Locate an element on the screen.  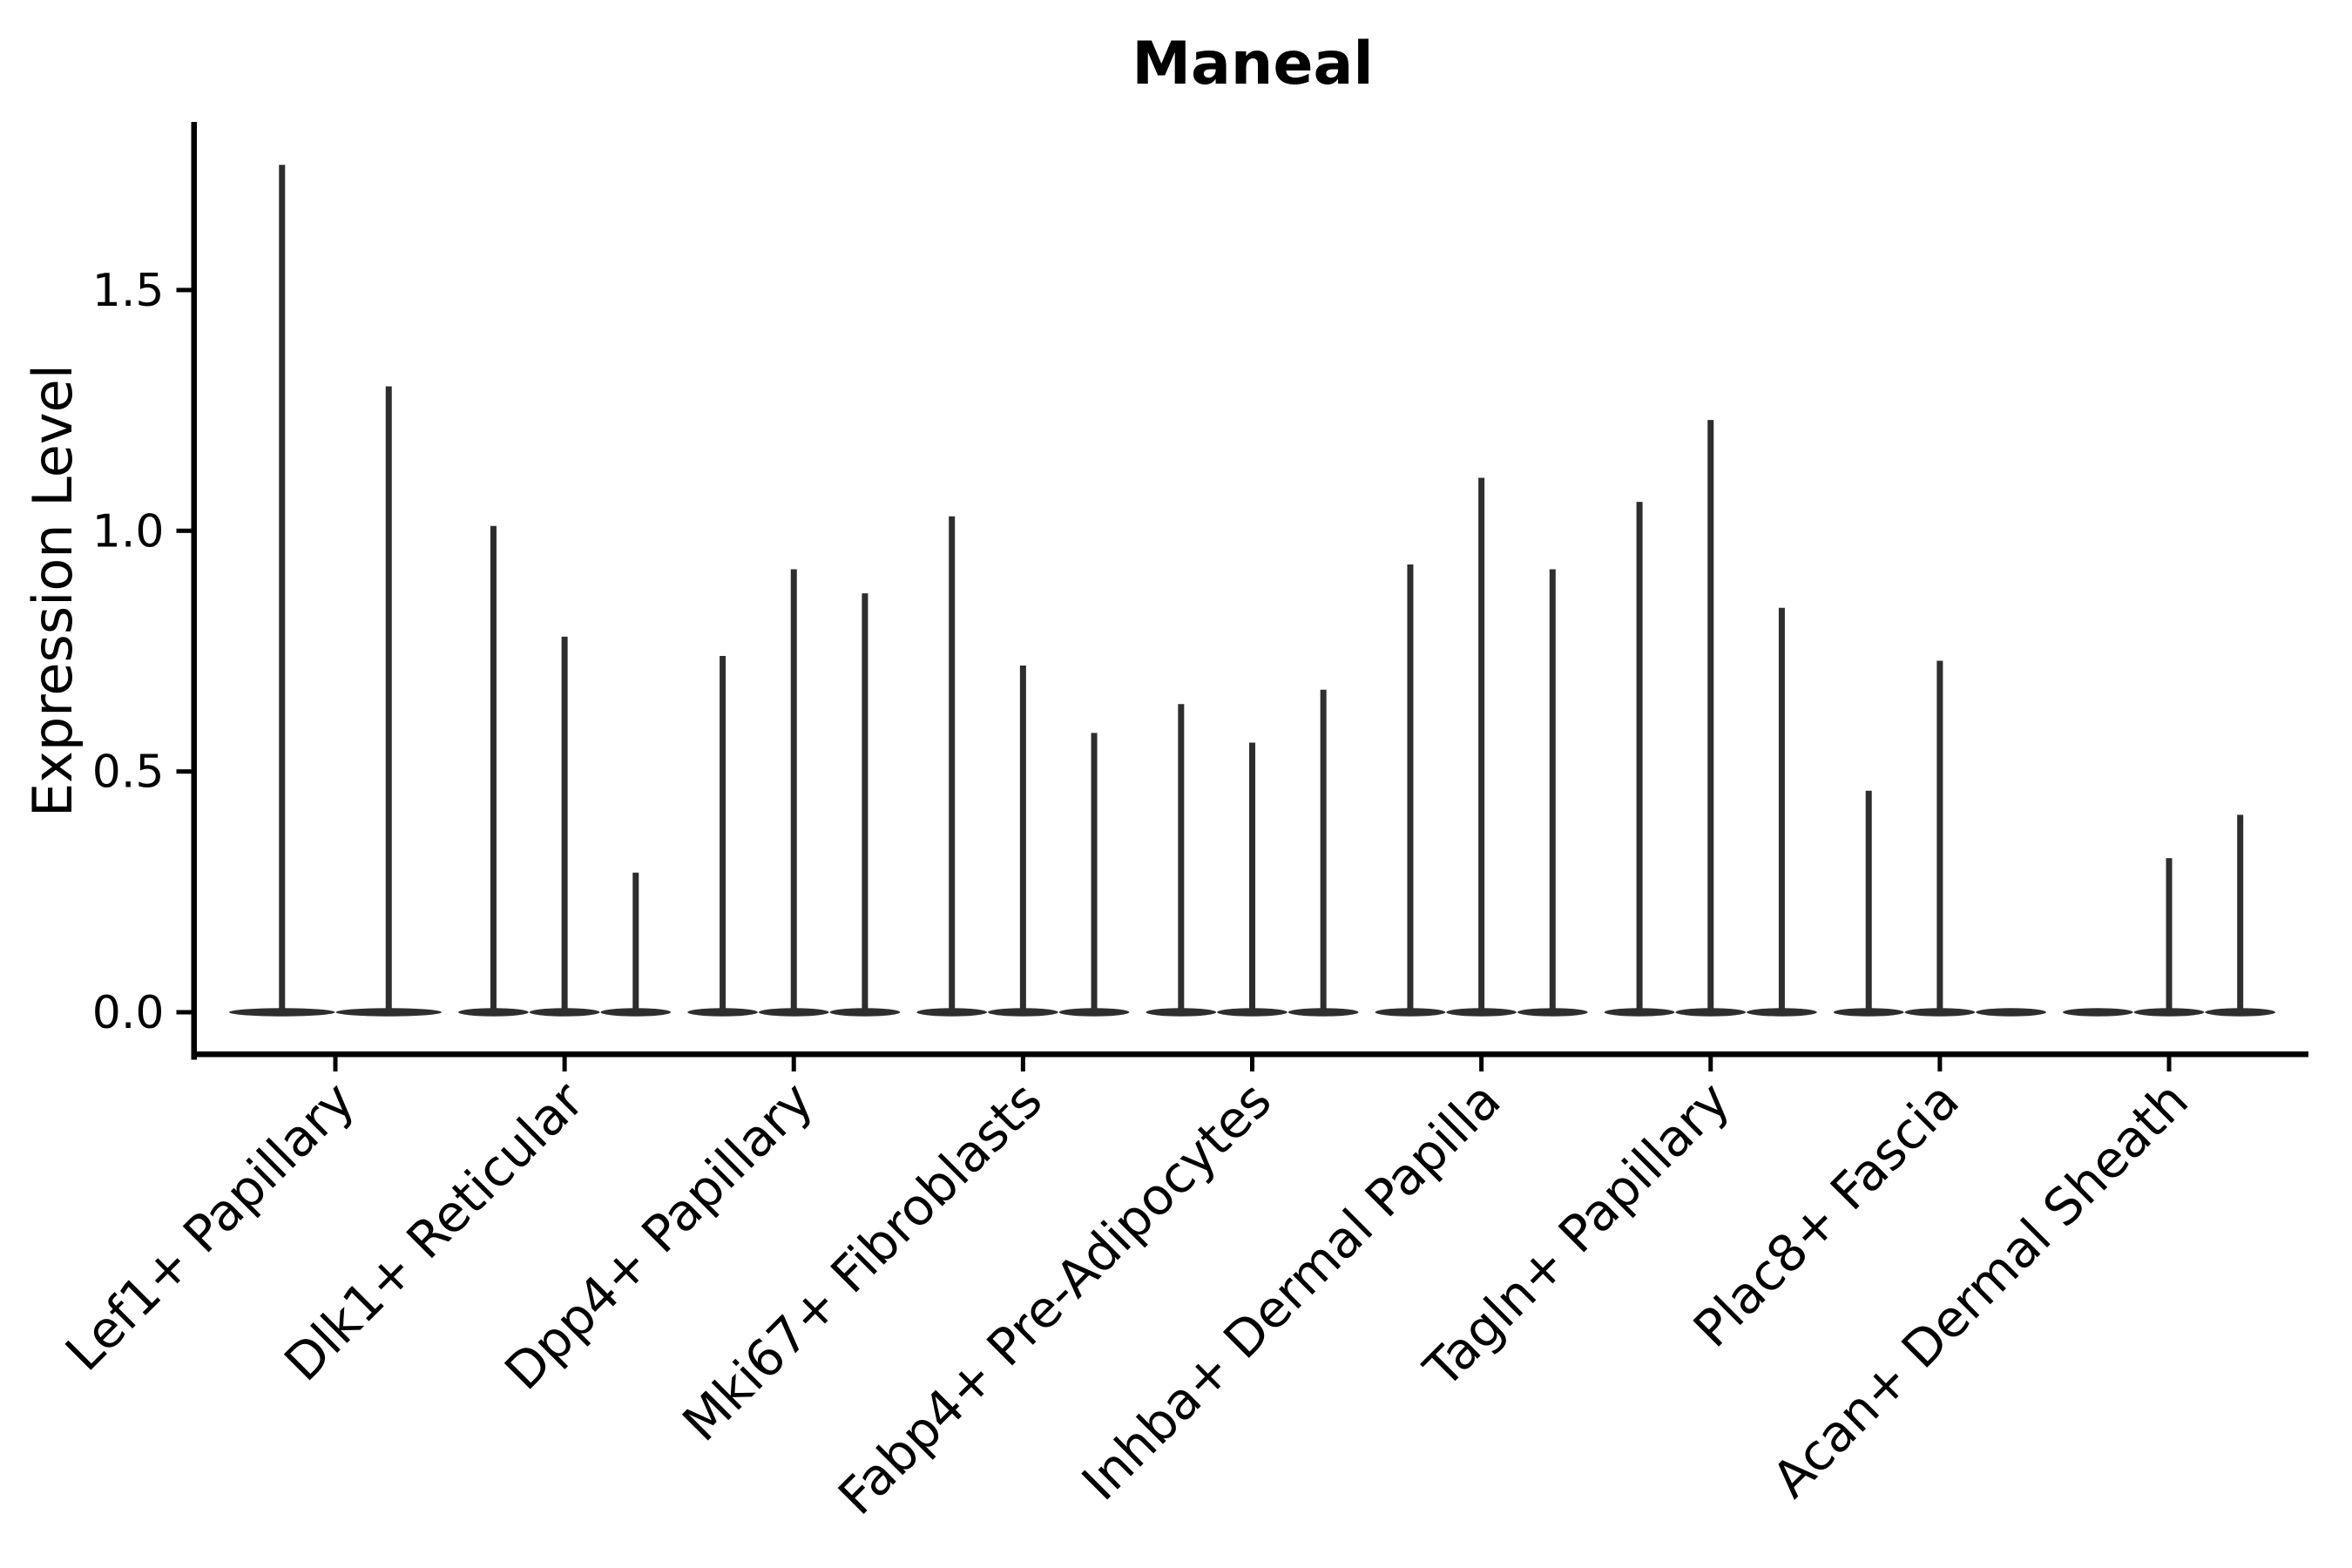
x-category-label: Inhba+ Dermal Papilla is located at coordinates (1291, 1291).